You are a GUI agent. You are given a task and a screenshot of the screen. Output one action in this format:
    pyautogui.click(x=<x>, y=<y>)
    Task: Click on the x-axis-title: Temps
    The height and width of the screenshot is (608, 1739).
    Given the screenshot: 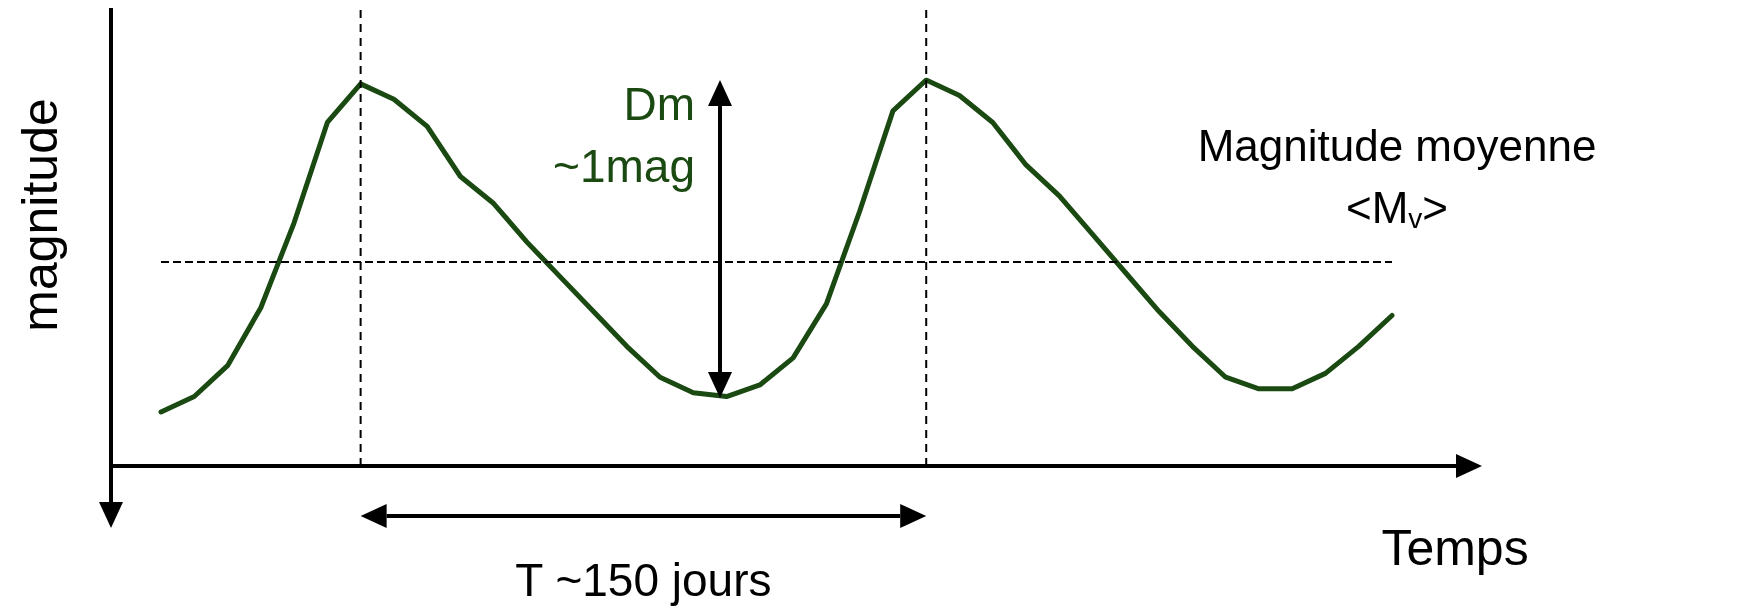 What is the action you would take?
    pyautogui.click(x=1455, y=548)
    